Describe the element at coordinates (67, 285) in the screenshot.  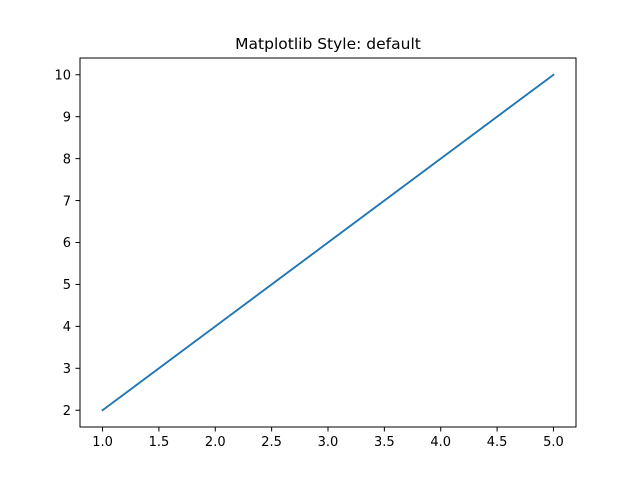
I see `y-tick-label: 5` at that location.